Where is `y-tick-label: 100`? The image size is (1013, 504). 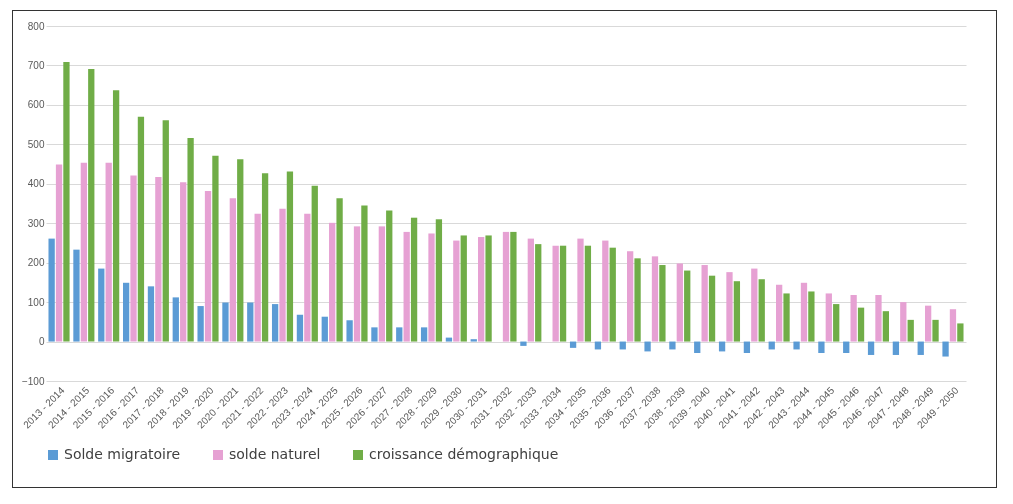
y-tick-label: 100 is located at coordinates (36, 302).